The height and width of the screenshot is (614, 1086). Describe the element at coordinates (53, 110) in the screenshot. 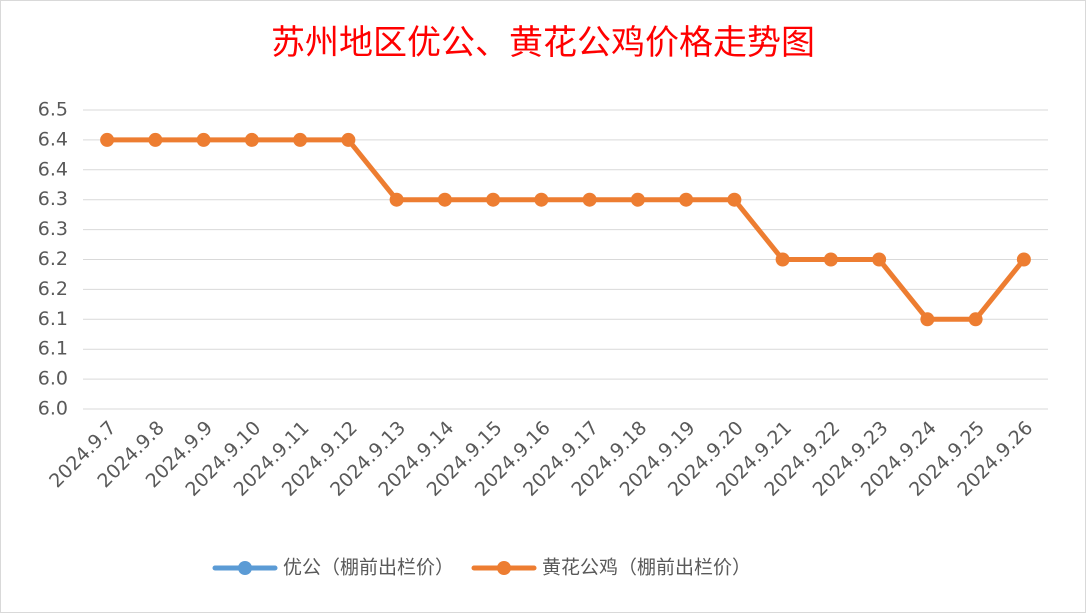

I see `y-tick-label: 6.5` at that location.